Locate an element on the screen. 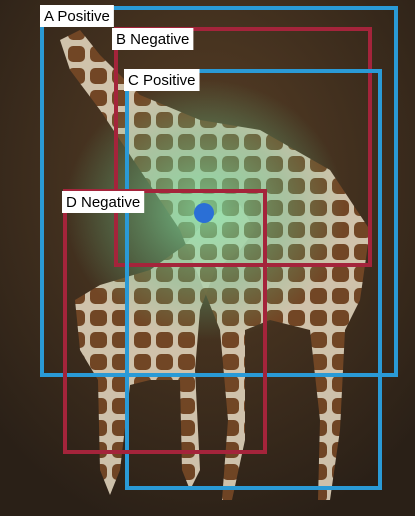  click-point is located at coordinates (204, 213).